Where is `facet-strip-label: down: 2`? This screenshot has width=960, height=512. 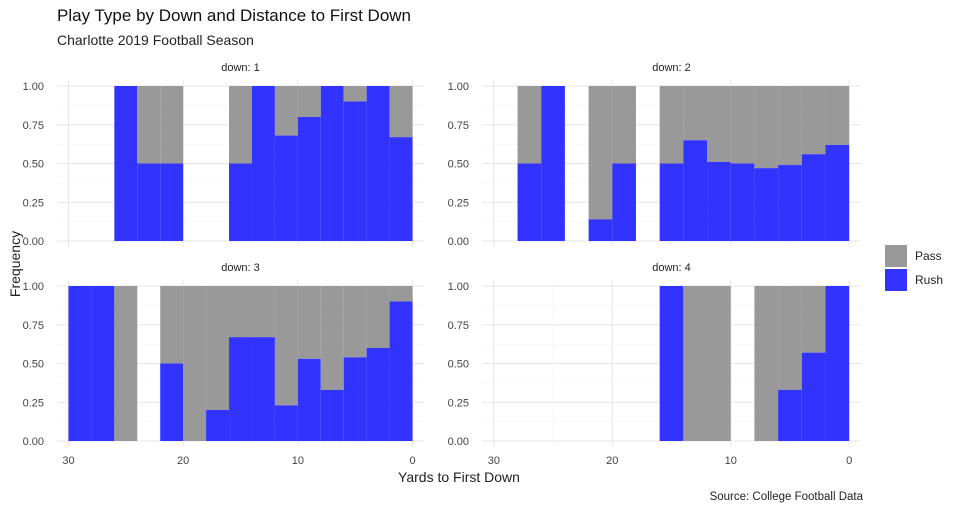 facet-strip-label: down: 2 is located at coordinates (671, 68).